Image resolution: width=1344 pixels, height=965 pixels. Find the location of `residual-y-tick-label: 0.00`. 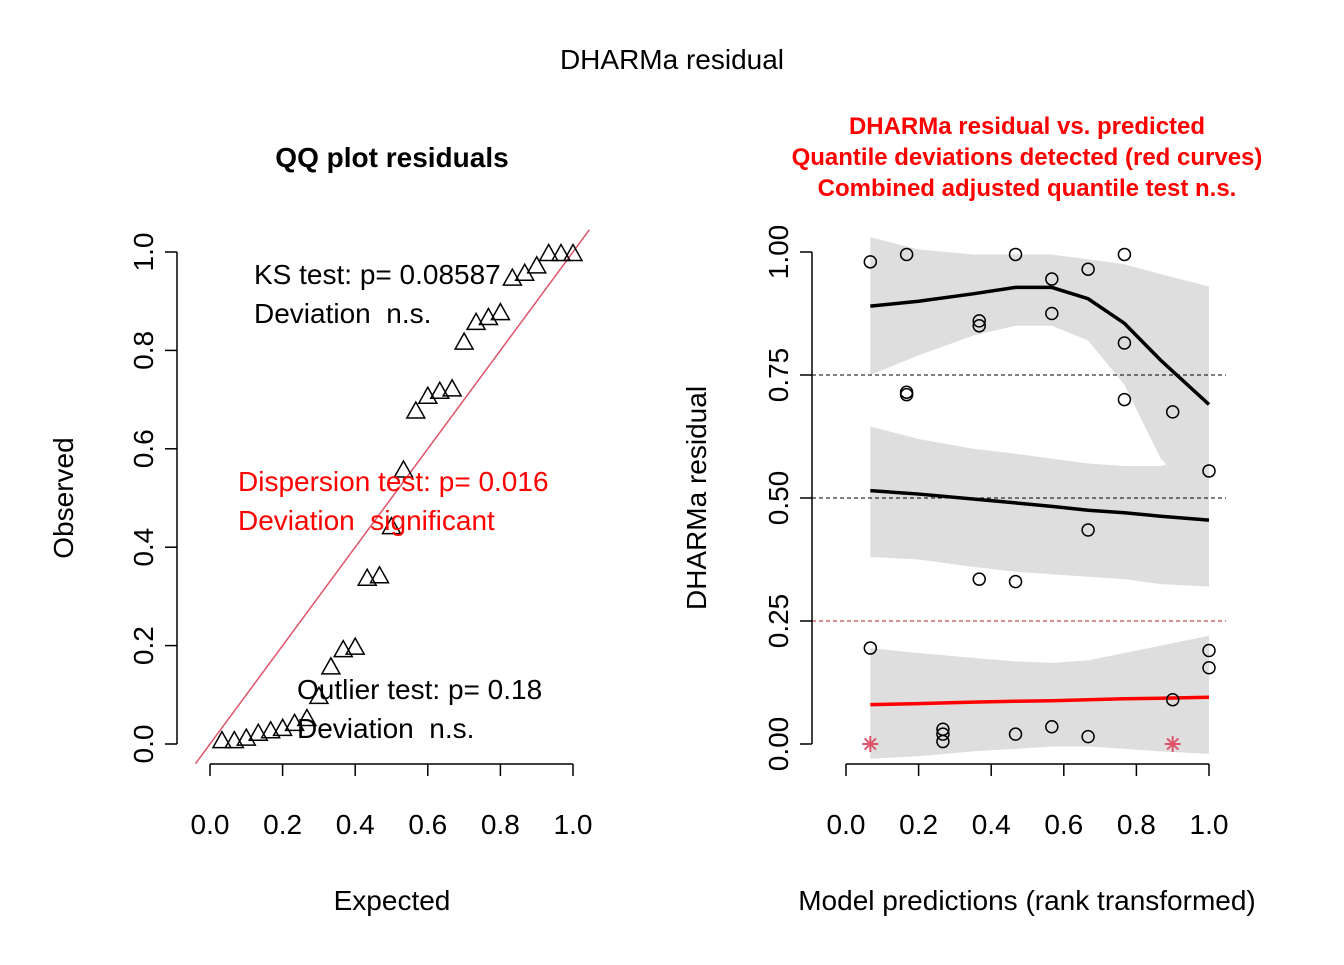

residual-y-tick-label: 0.00 is located at coordinates (778, 744).